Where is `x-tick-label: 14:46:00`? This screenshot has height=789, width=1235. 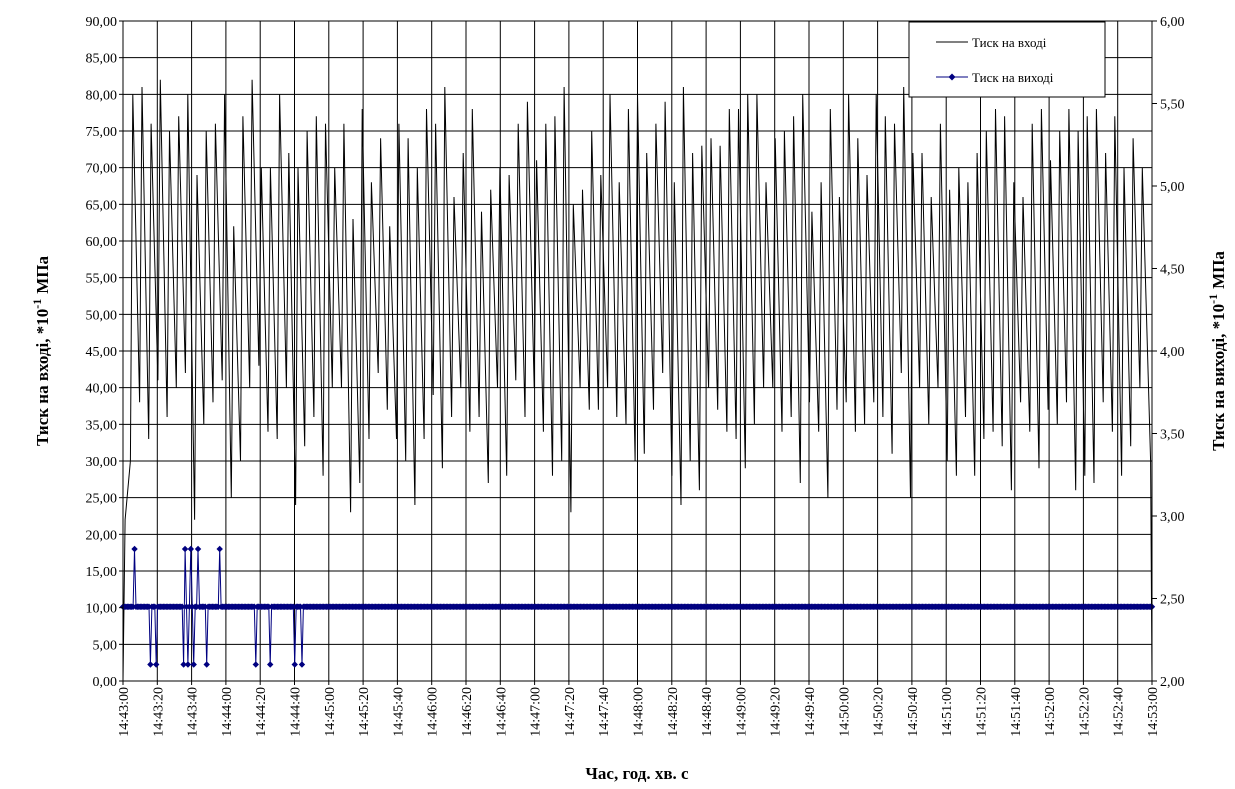 x-tick-label: 14:46:00 is located at coordinates (433, 712).